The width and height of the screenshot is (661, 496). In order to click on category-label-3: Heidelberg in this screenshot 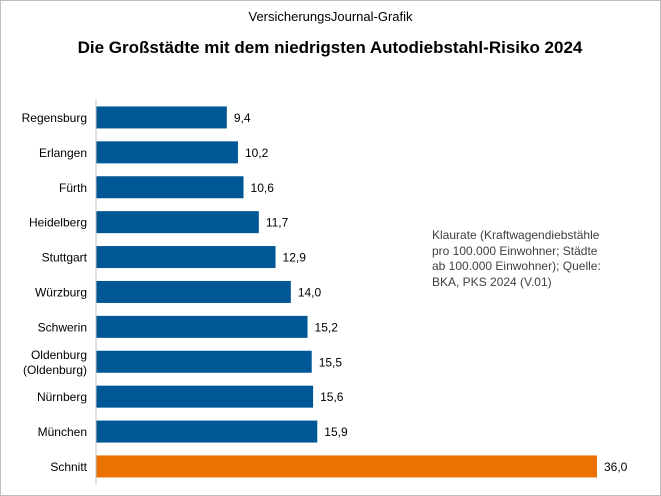, I will do `click(58, 223)`.